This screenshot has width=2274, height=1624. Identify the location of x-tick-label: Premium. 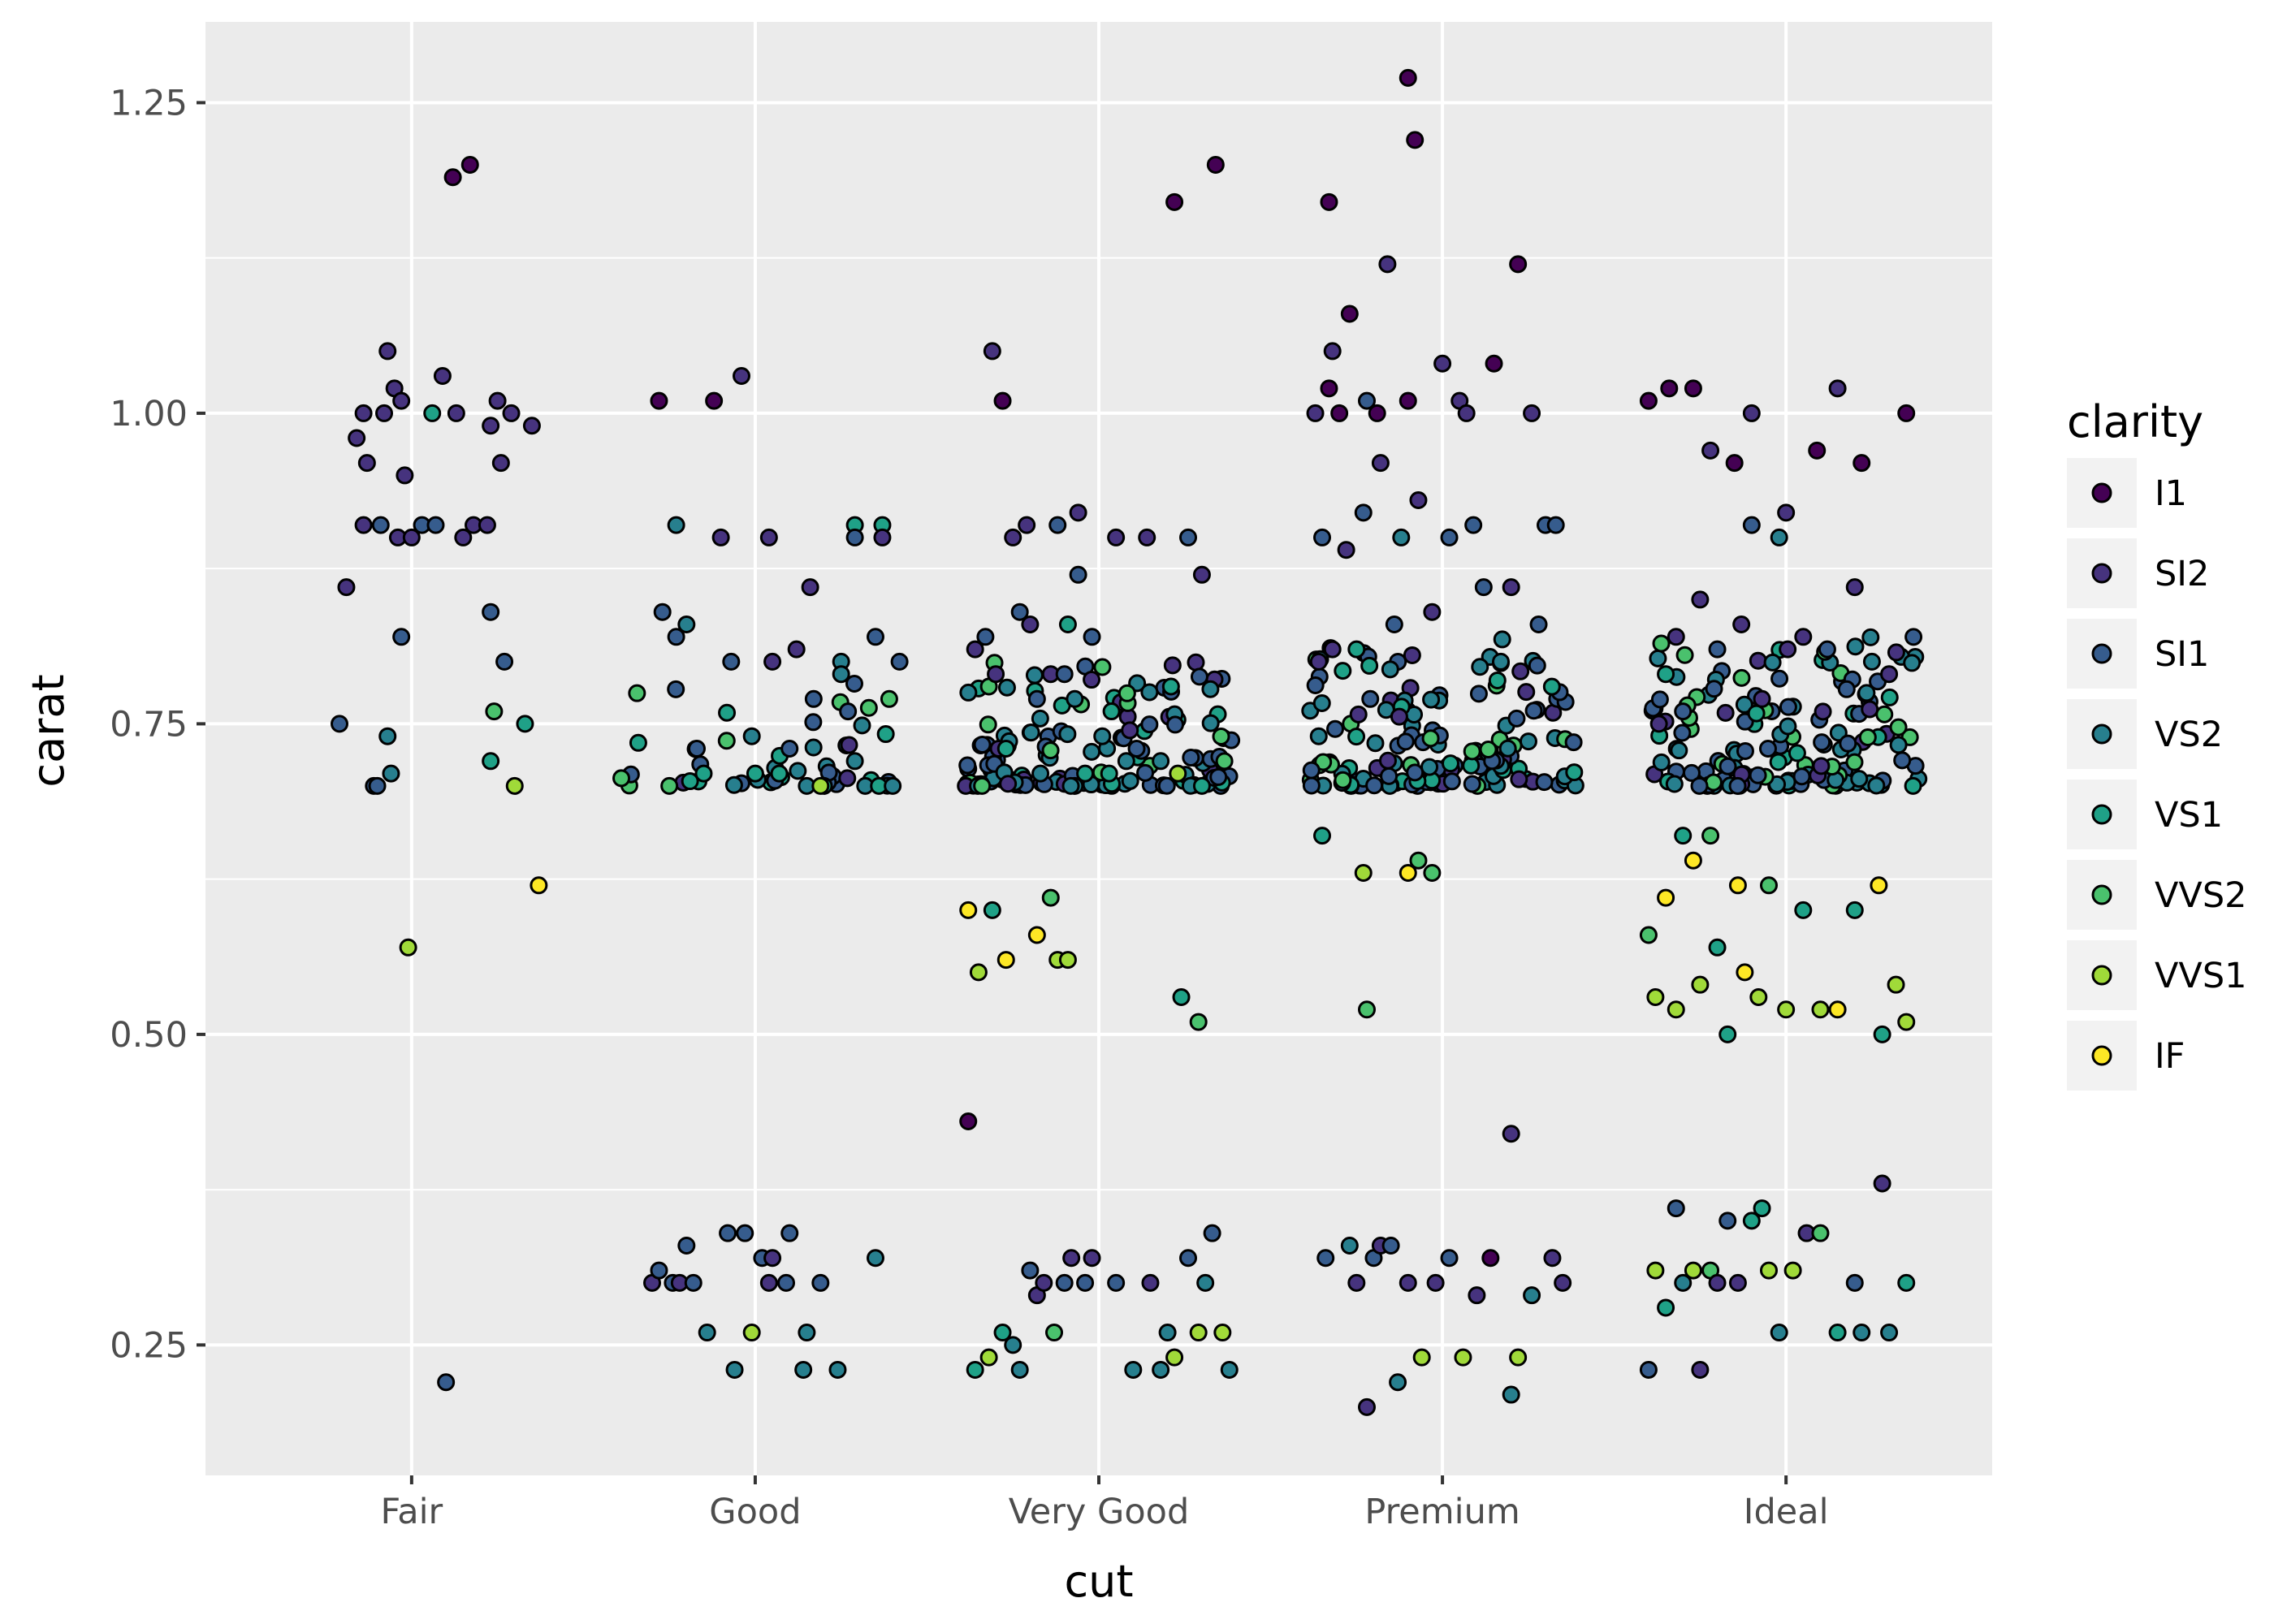
(1442, 1512).